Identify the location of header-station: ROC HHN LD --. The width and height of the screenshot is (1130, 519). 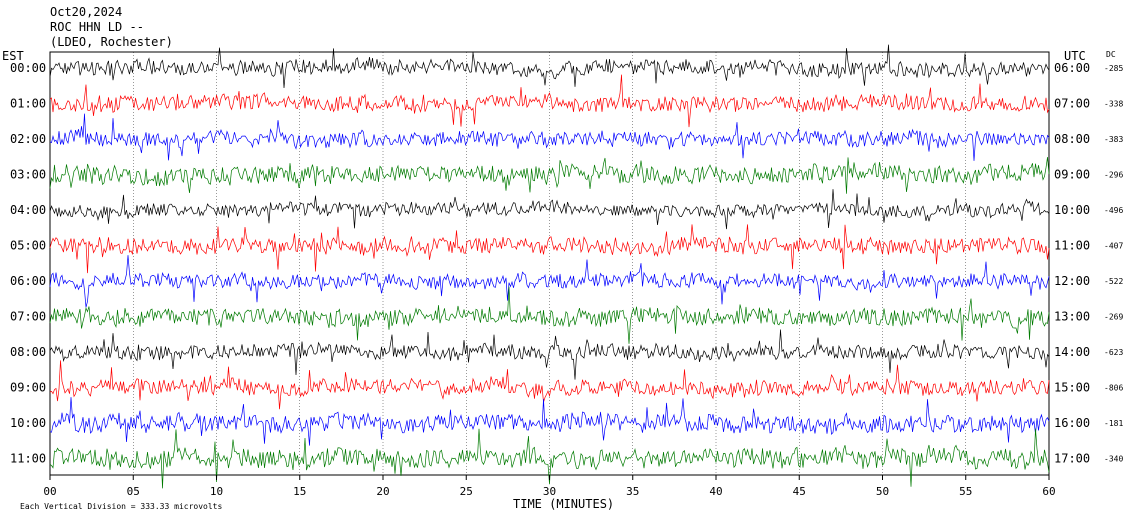
(97, 27).